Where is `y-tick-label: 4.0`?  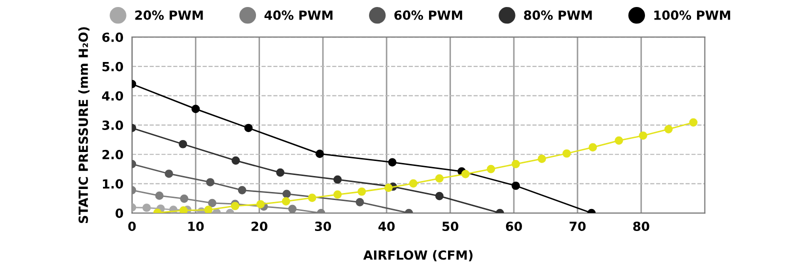 y-tick-label: 4.0 is located at coordinates (113, 96).